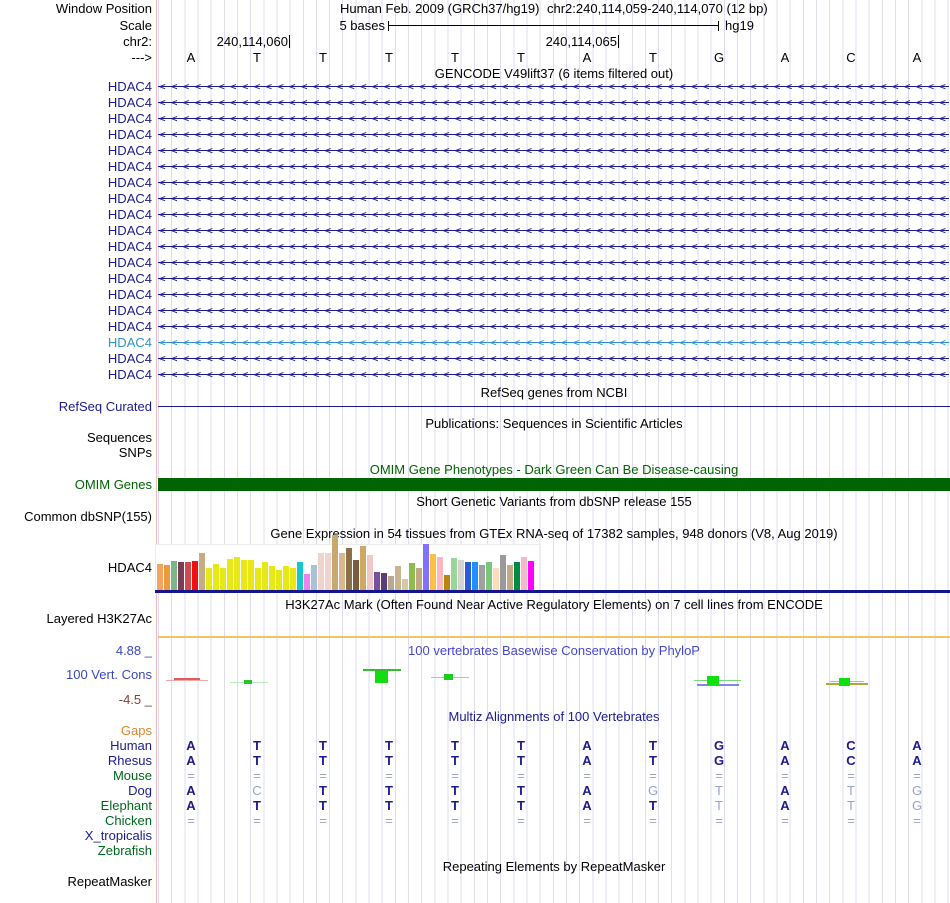 This screenshot has width=950, height=903. I want to click on sequences-label: Sequences, so click(119, 437).